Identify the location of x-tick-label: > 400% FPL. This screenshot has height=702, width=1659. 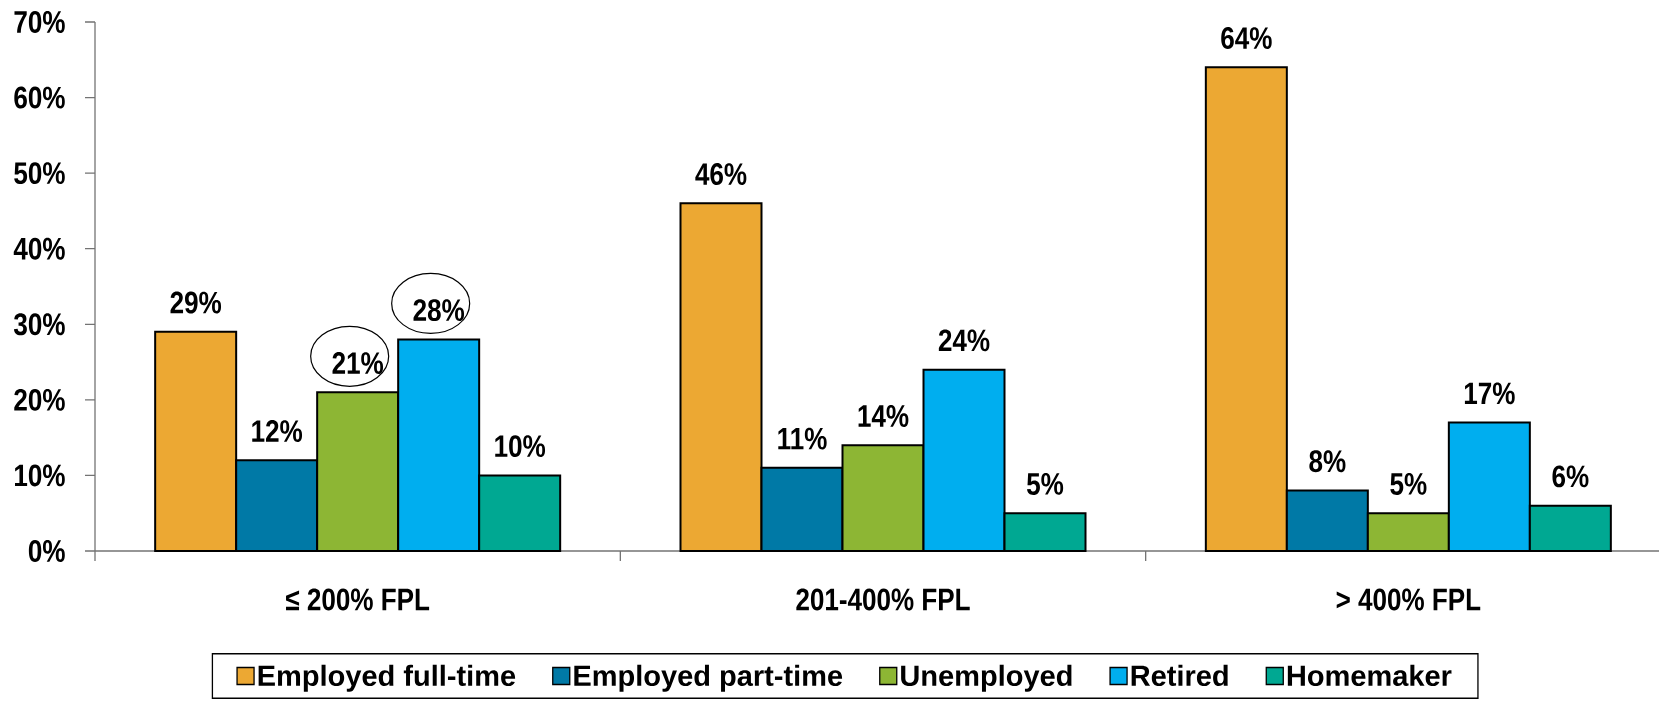
(1408, 599).